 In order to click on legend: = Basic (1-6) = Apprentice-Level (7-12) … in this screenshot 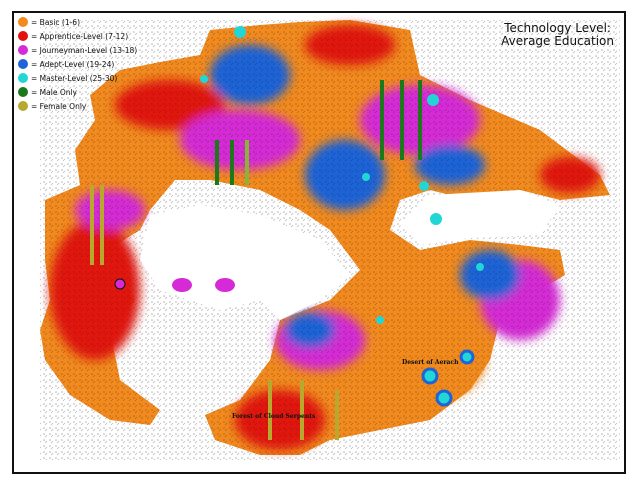, I will do `click(77, 64)`.